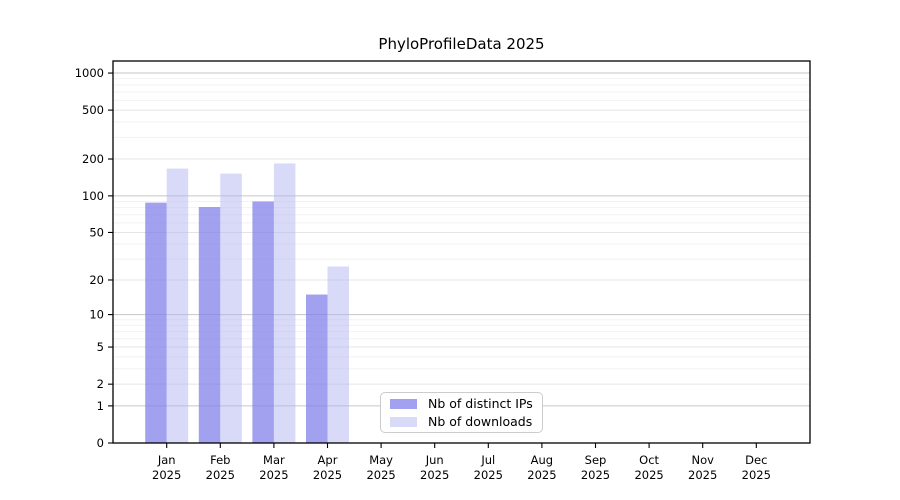 The width and height of the screenshot is (900, 500). I want to click on x-tick-label-month: Jun, so click(434, 460).